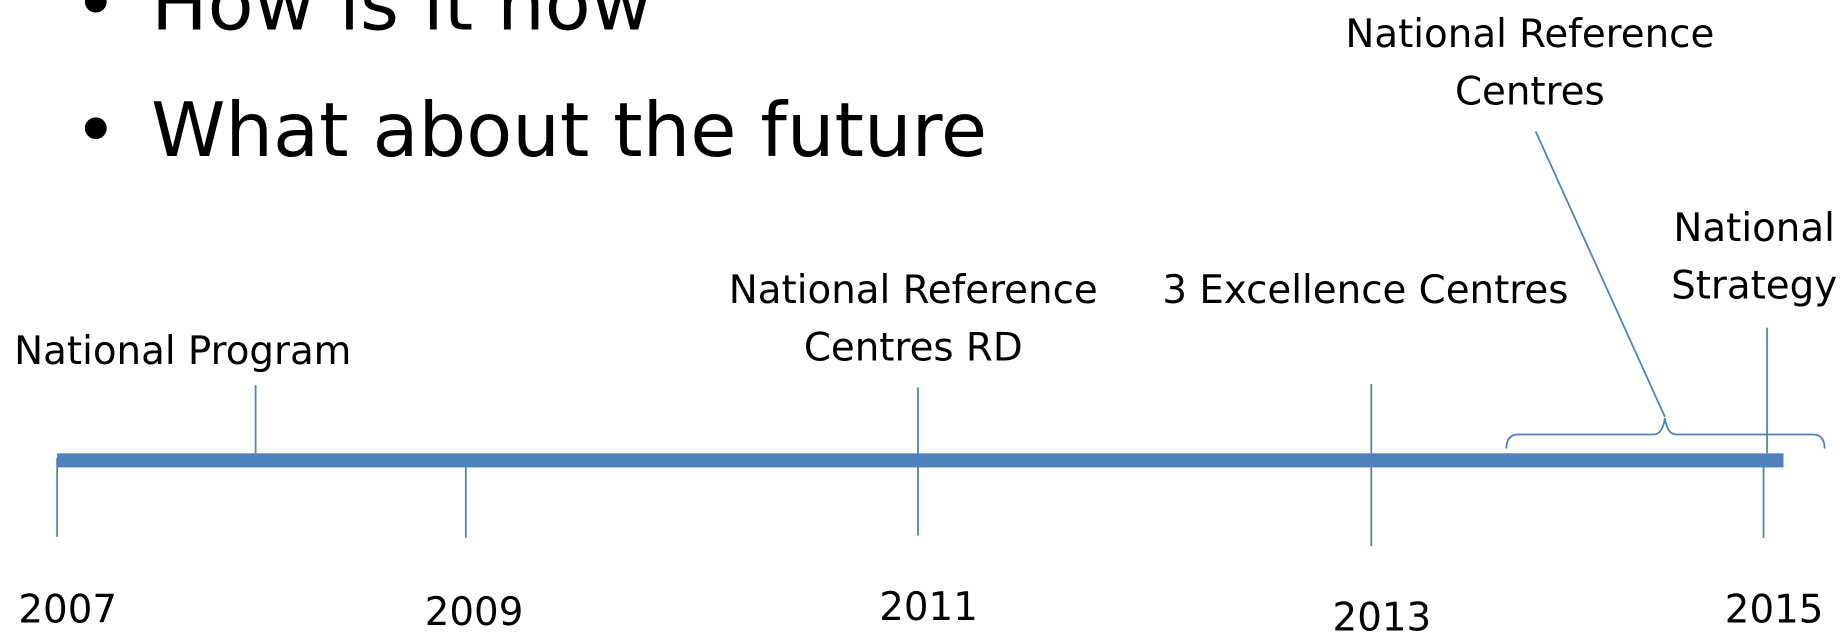 Image resolution: width=1843 pixels, height=633 pixels. What do you see at coordinates (928, 607) in the screenshot?
I see `year-label: 2011` at bounding box center [928, 607].